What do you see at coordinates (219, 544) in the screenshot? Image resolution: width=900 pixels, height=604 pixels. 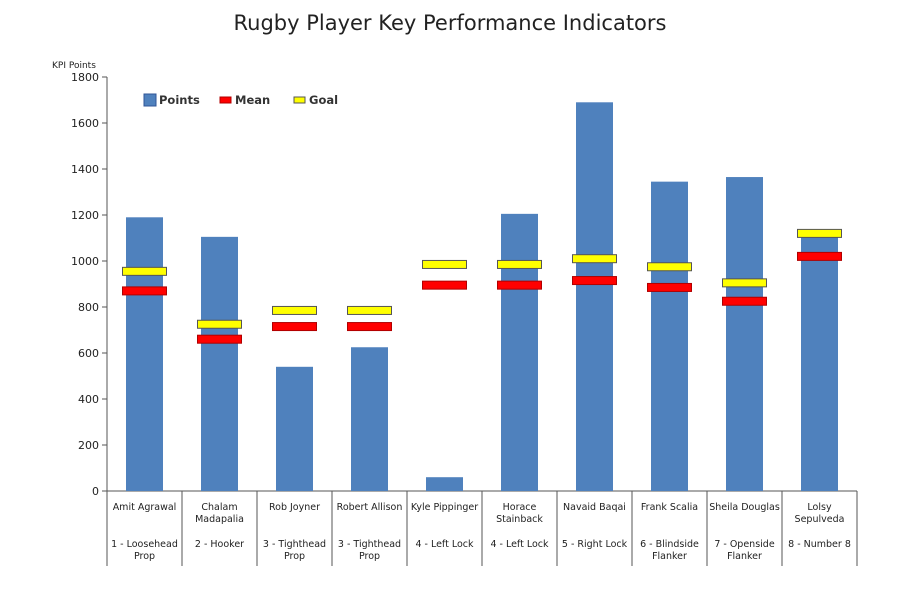 I see `category-position-label: 2 - Hooker` at bounding box center [219, 544].